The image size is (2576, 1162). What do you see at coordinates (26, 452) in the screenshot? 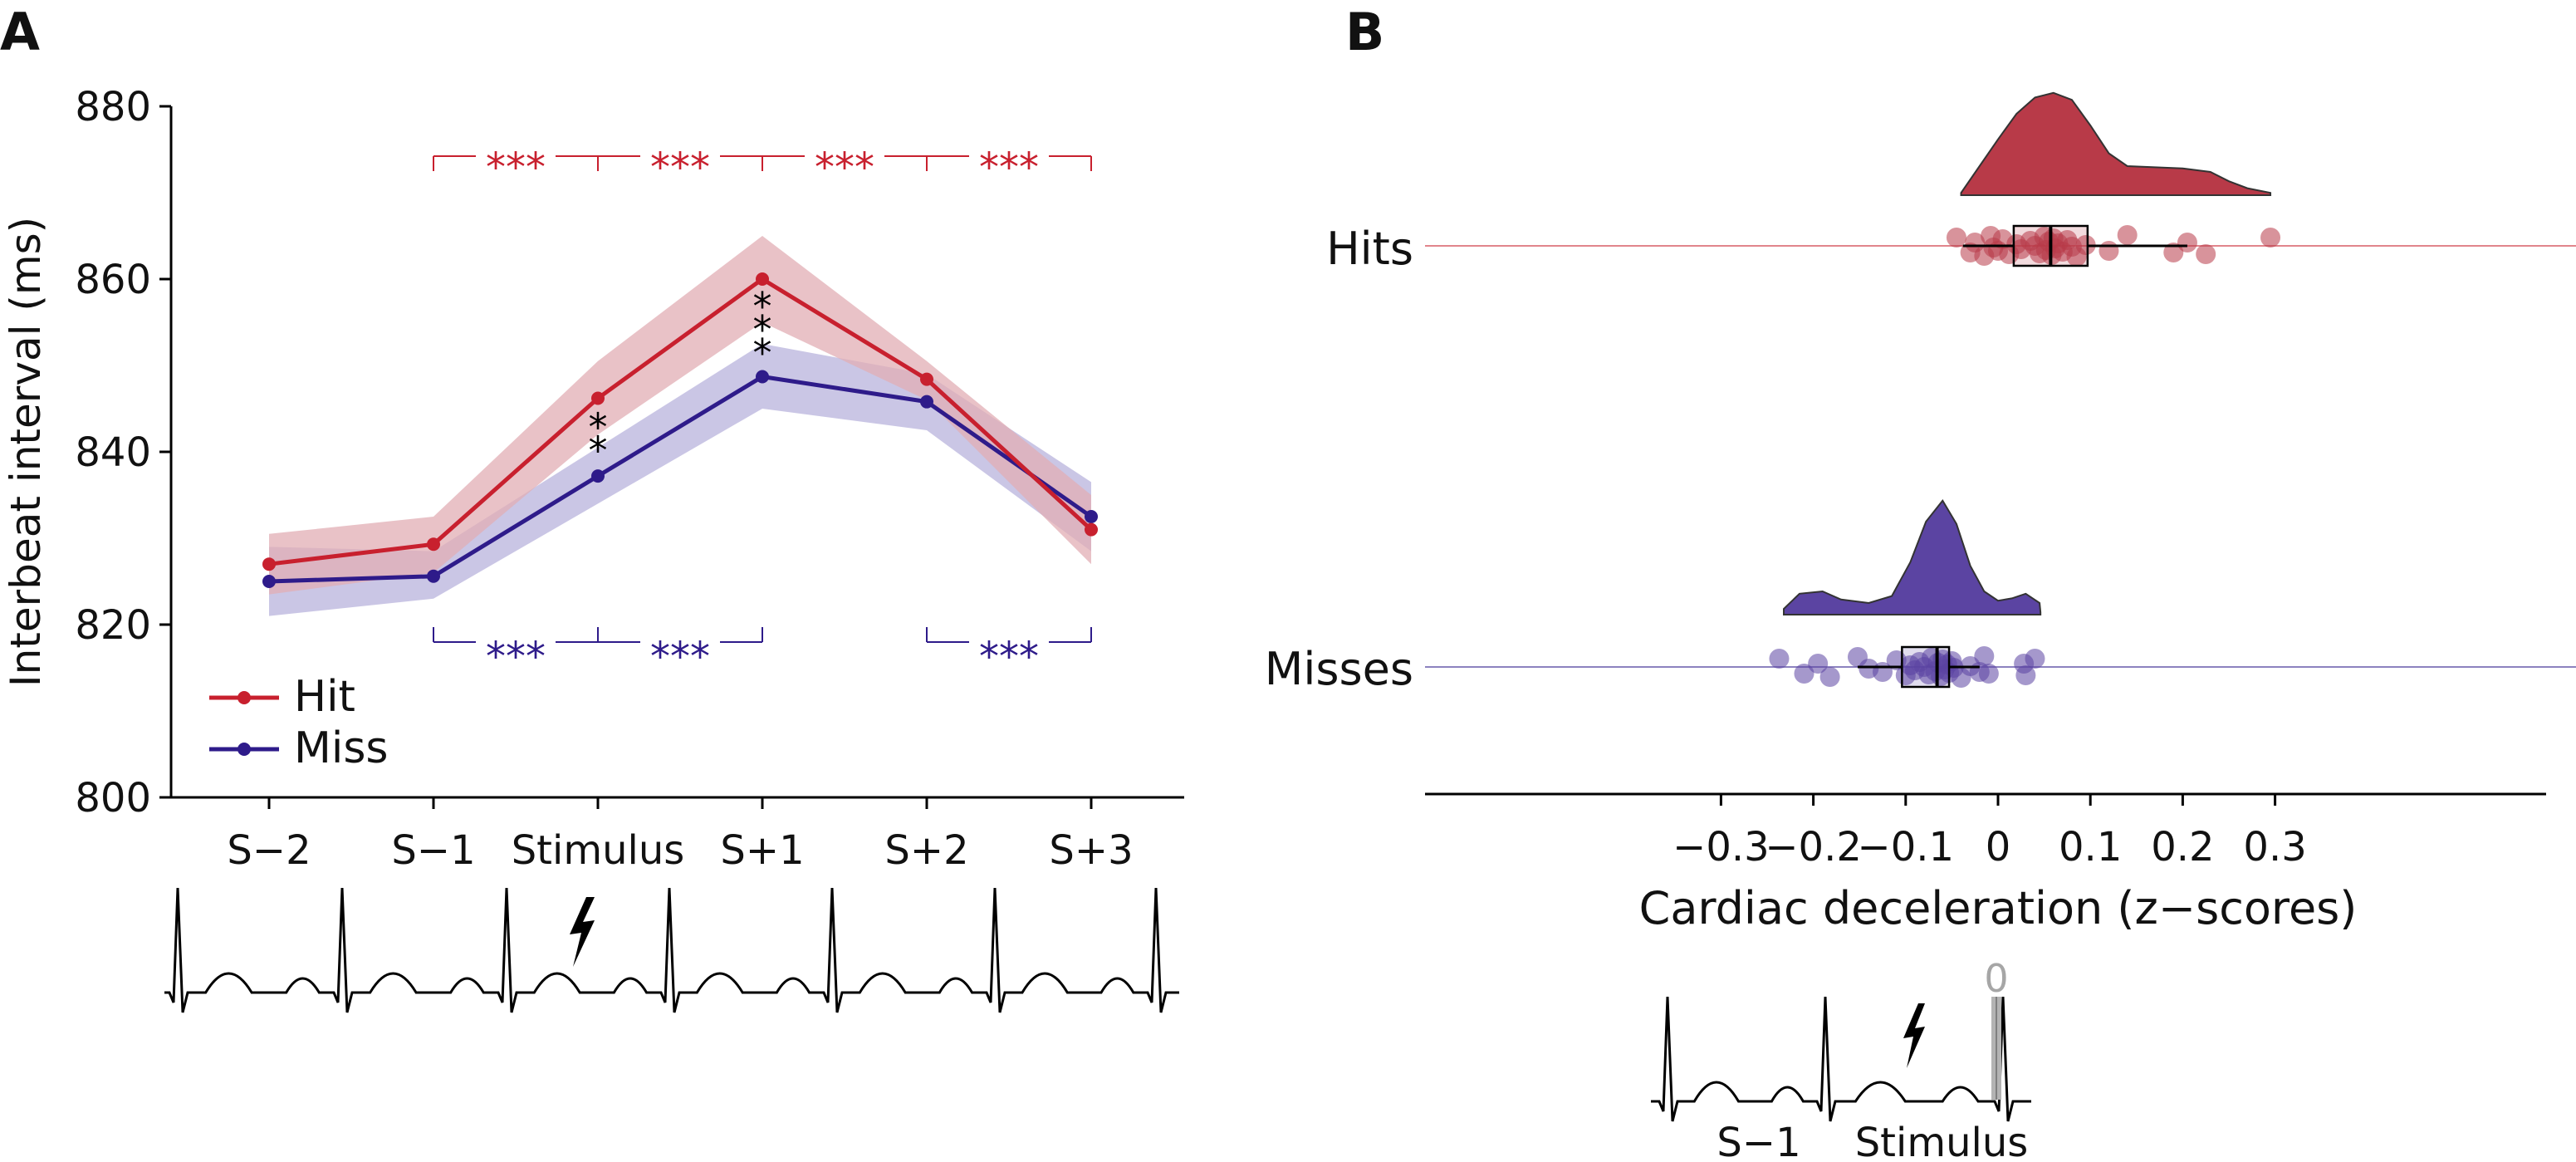
I see `y-axis-label: Interbeat interval (ms)` at bounding box center [26, 452].